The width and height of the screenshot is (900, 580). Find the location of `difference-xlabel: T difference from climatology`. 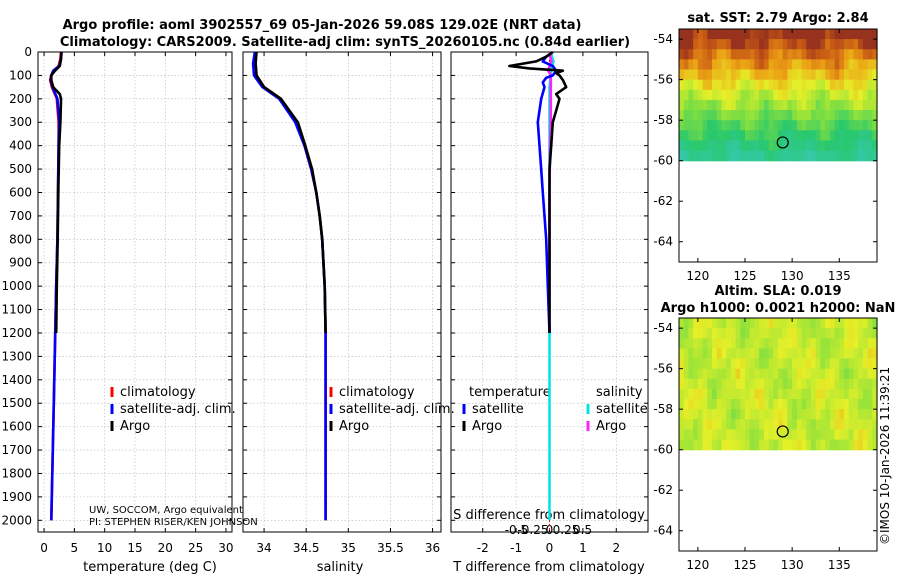

difference-xlabel: T difference from climatology is located at coordinates (548, 567).